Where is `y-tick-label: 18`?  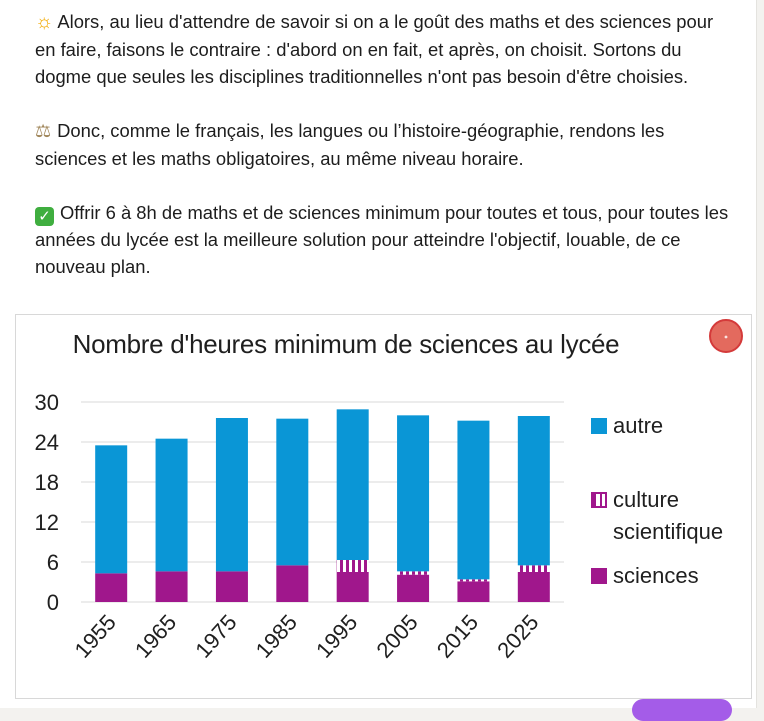
y-tick-label: 18 is located at coordinates (47, 482).